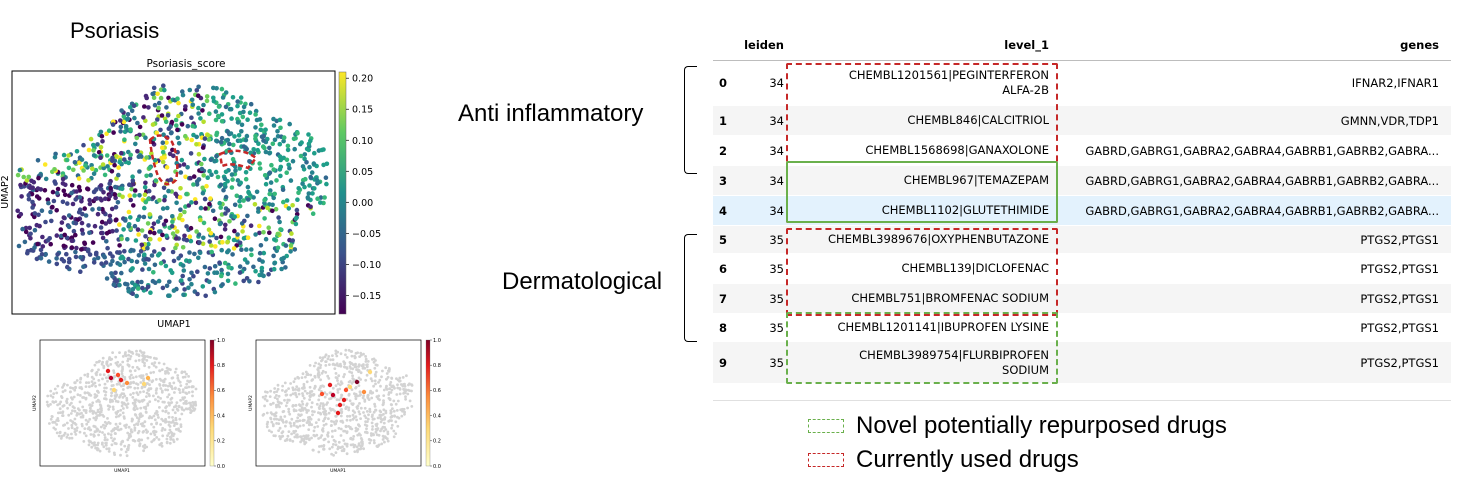  I want to click on umap-small-highlight-point, so click(121, 380).